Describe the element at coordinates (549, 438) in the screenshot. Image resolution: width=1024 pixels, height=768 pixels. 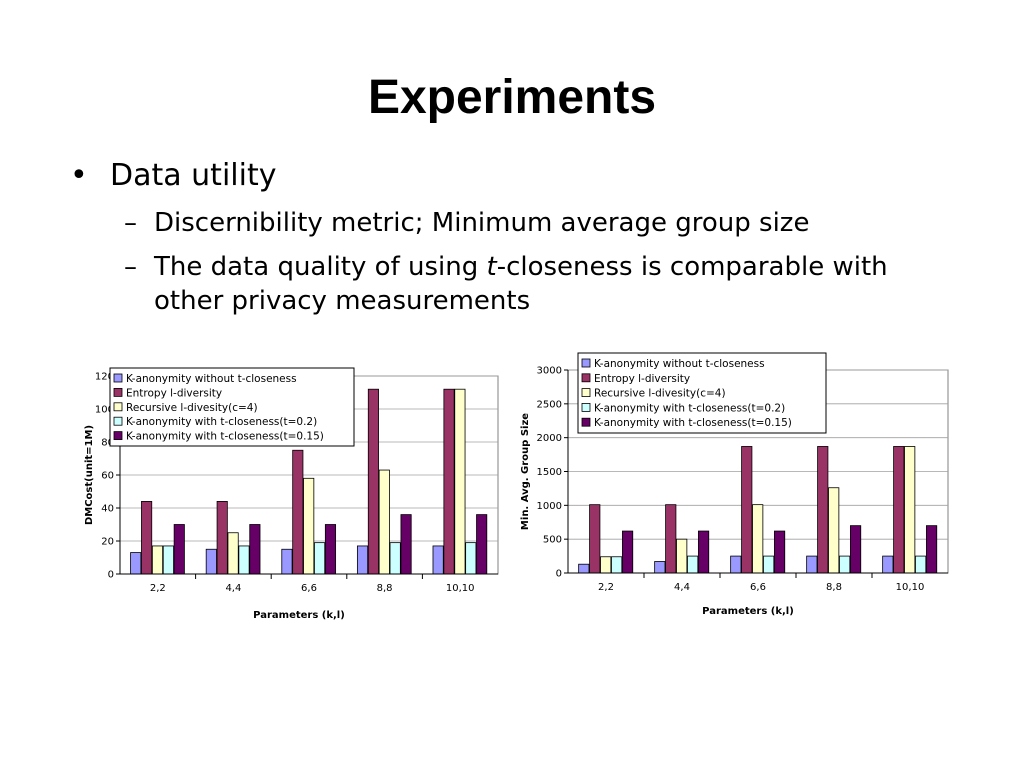
I see `y-tick-label: 2000` at that location.